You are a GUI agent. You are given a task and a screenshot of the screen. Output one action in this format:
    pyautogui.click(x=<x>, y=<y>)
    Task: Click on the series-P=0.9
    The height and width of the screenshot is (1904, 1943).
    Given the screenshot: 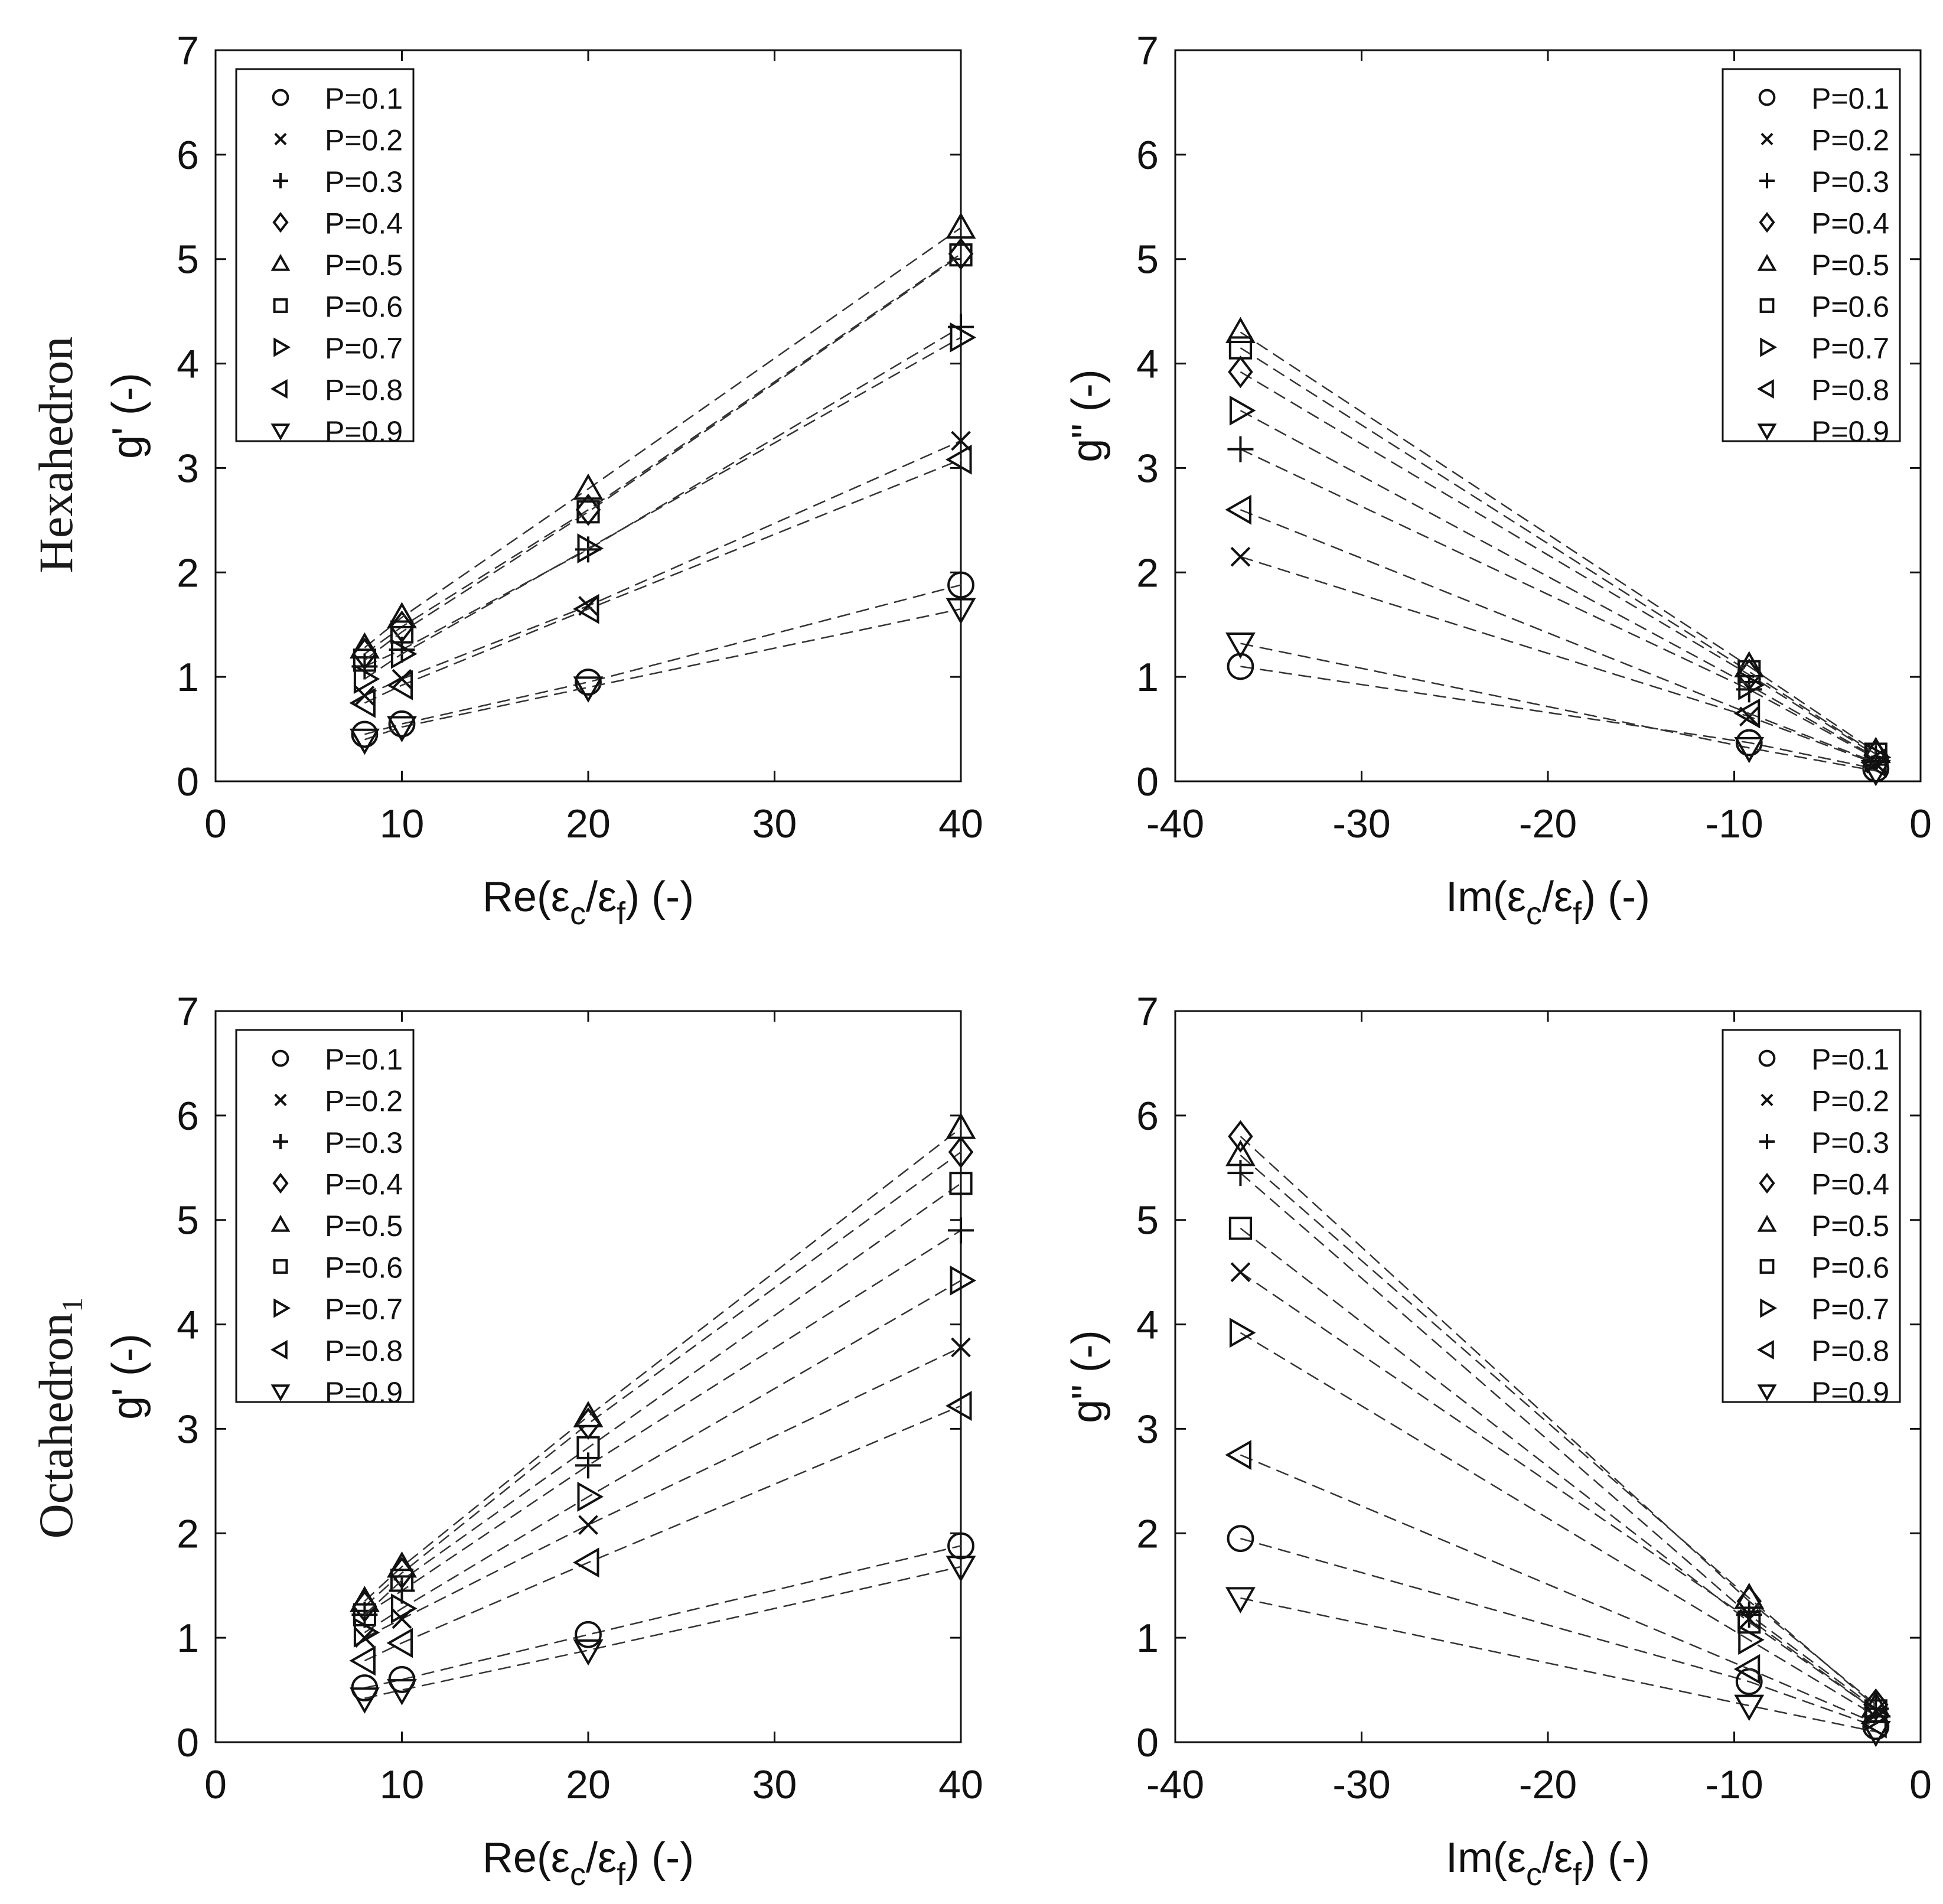 What is the action you would take?
    pyautogui.click(x=663, y=677)
    